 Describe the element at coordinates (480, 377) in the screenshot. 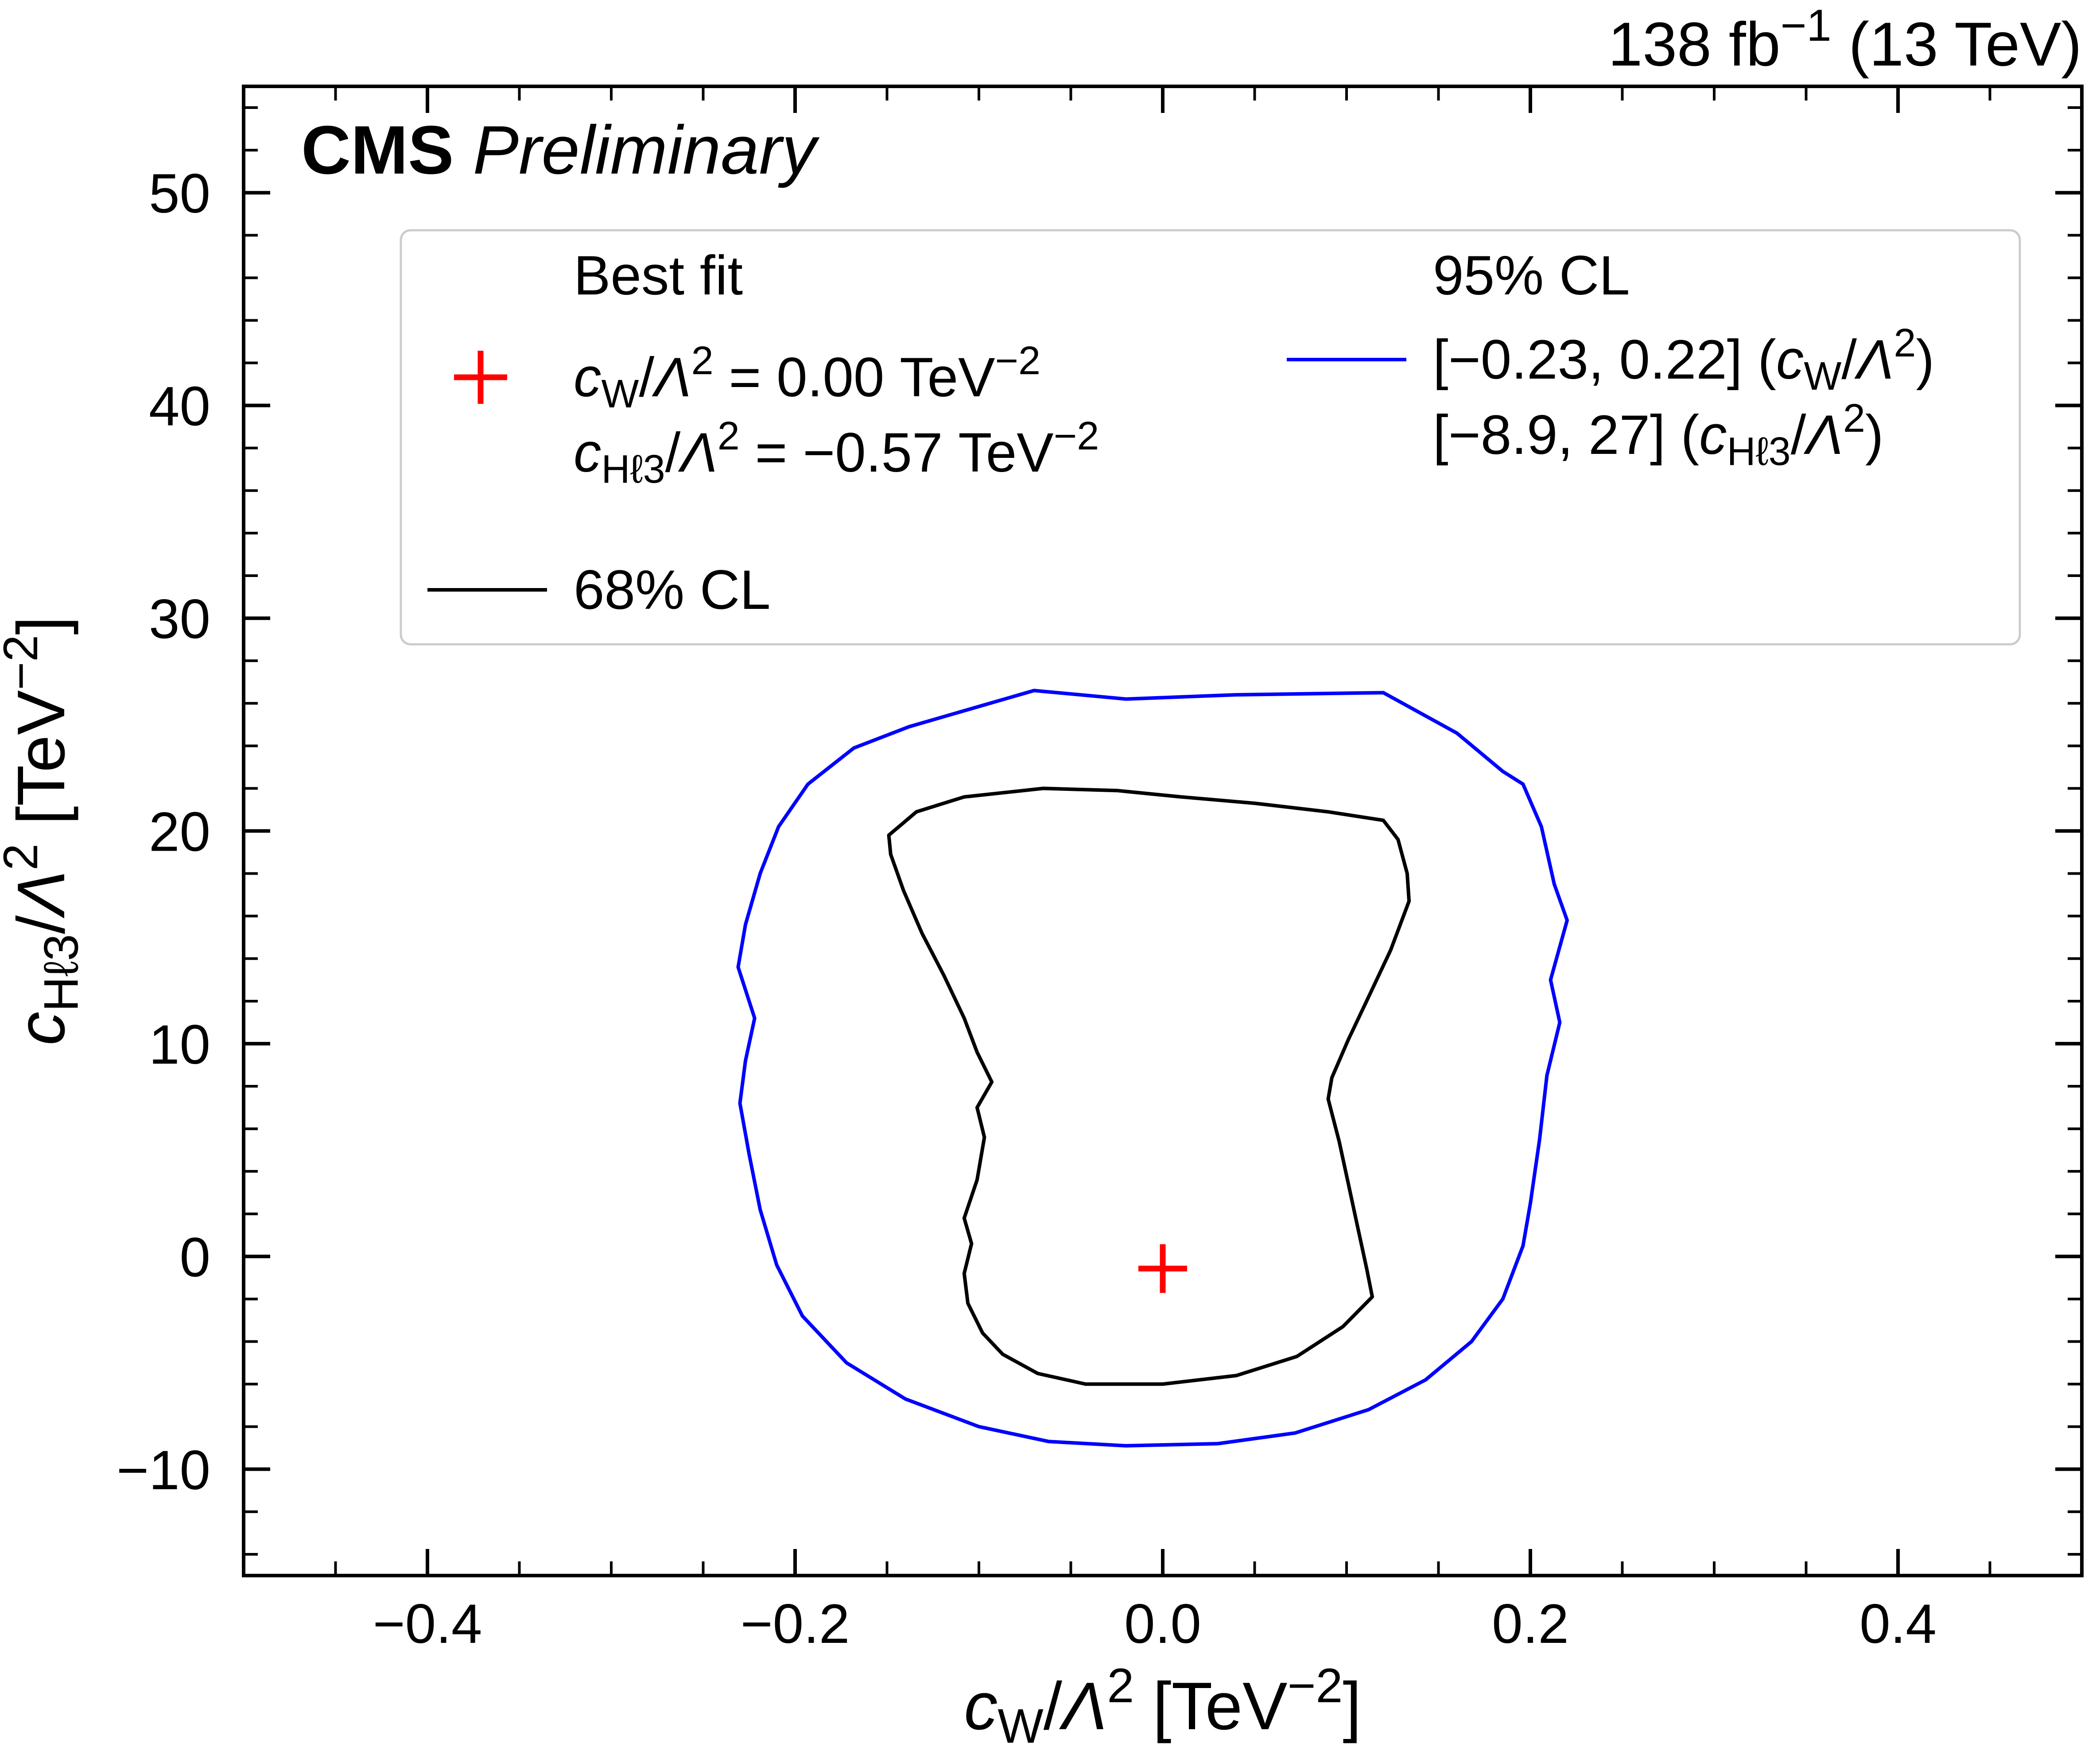

I see `best-fit-legend-marker` at that location.